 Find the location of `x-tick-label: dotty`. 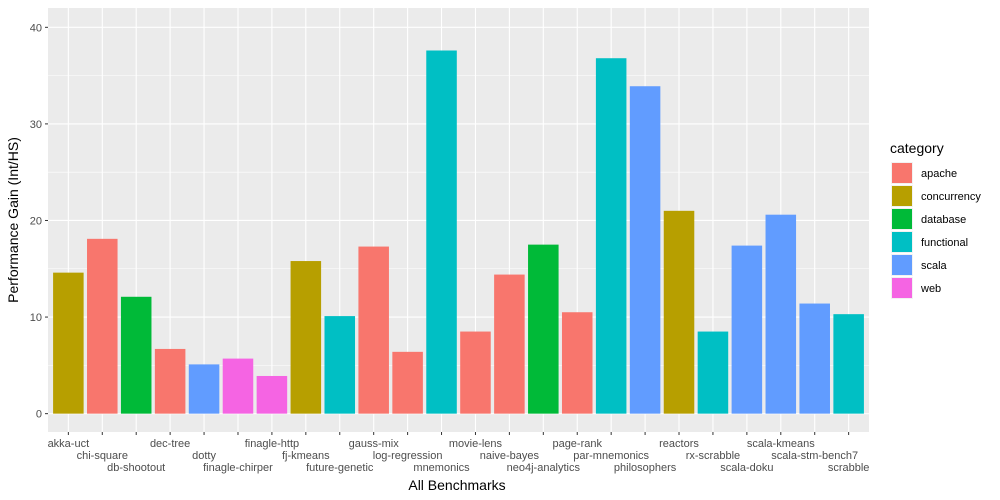

x-tick-label: dotty is located at coordinates (204, 456).